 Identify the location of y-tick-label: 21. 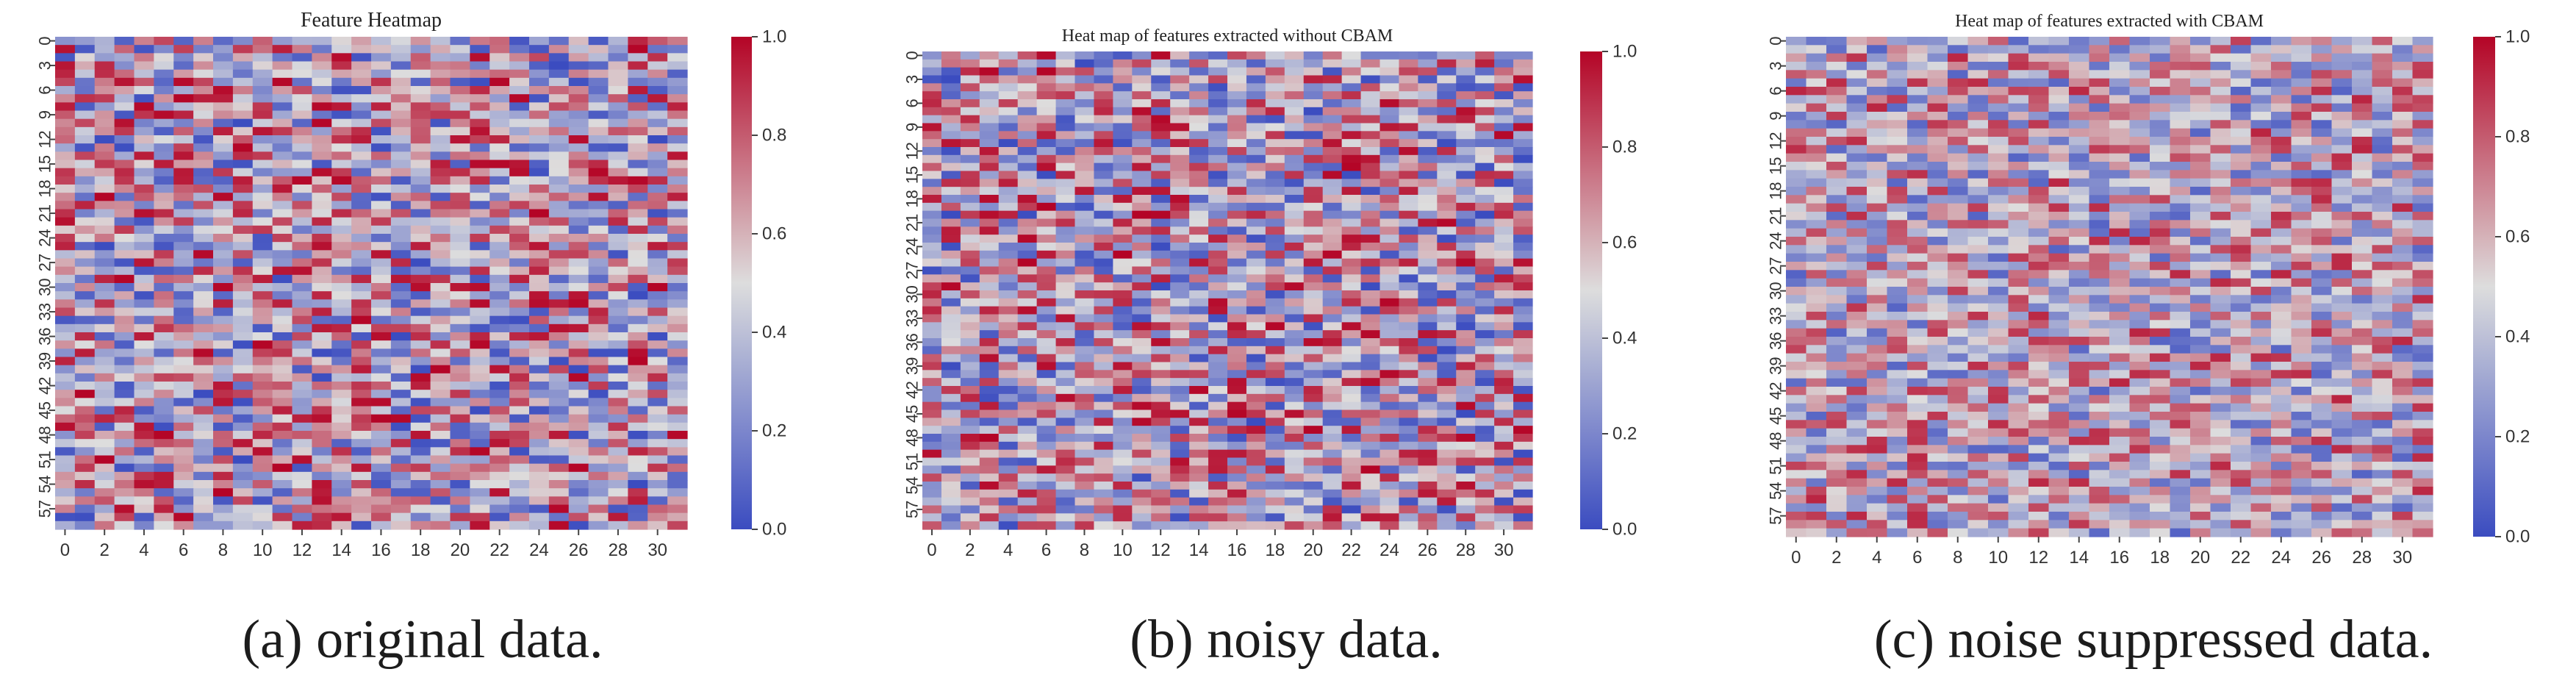
(45, 213).